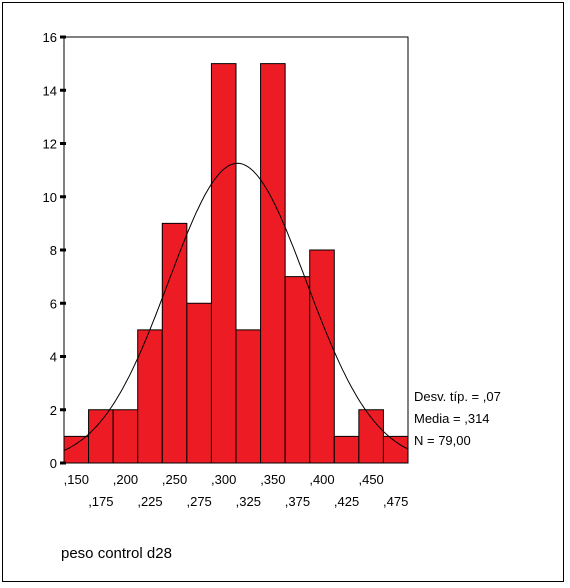  I want to click on y-tick-label: 2, so click(53, 410).